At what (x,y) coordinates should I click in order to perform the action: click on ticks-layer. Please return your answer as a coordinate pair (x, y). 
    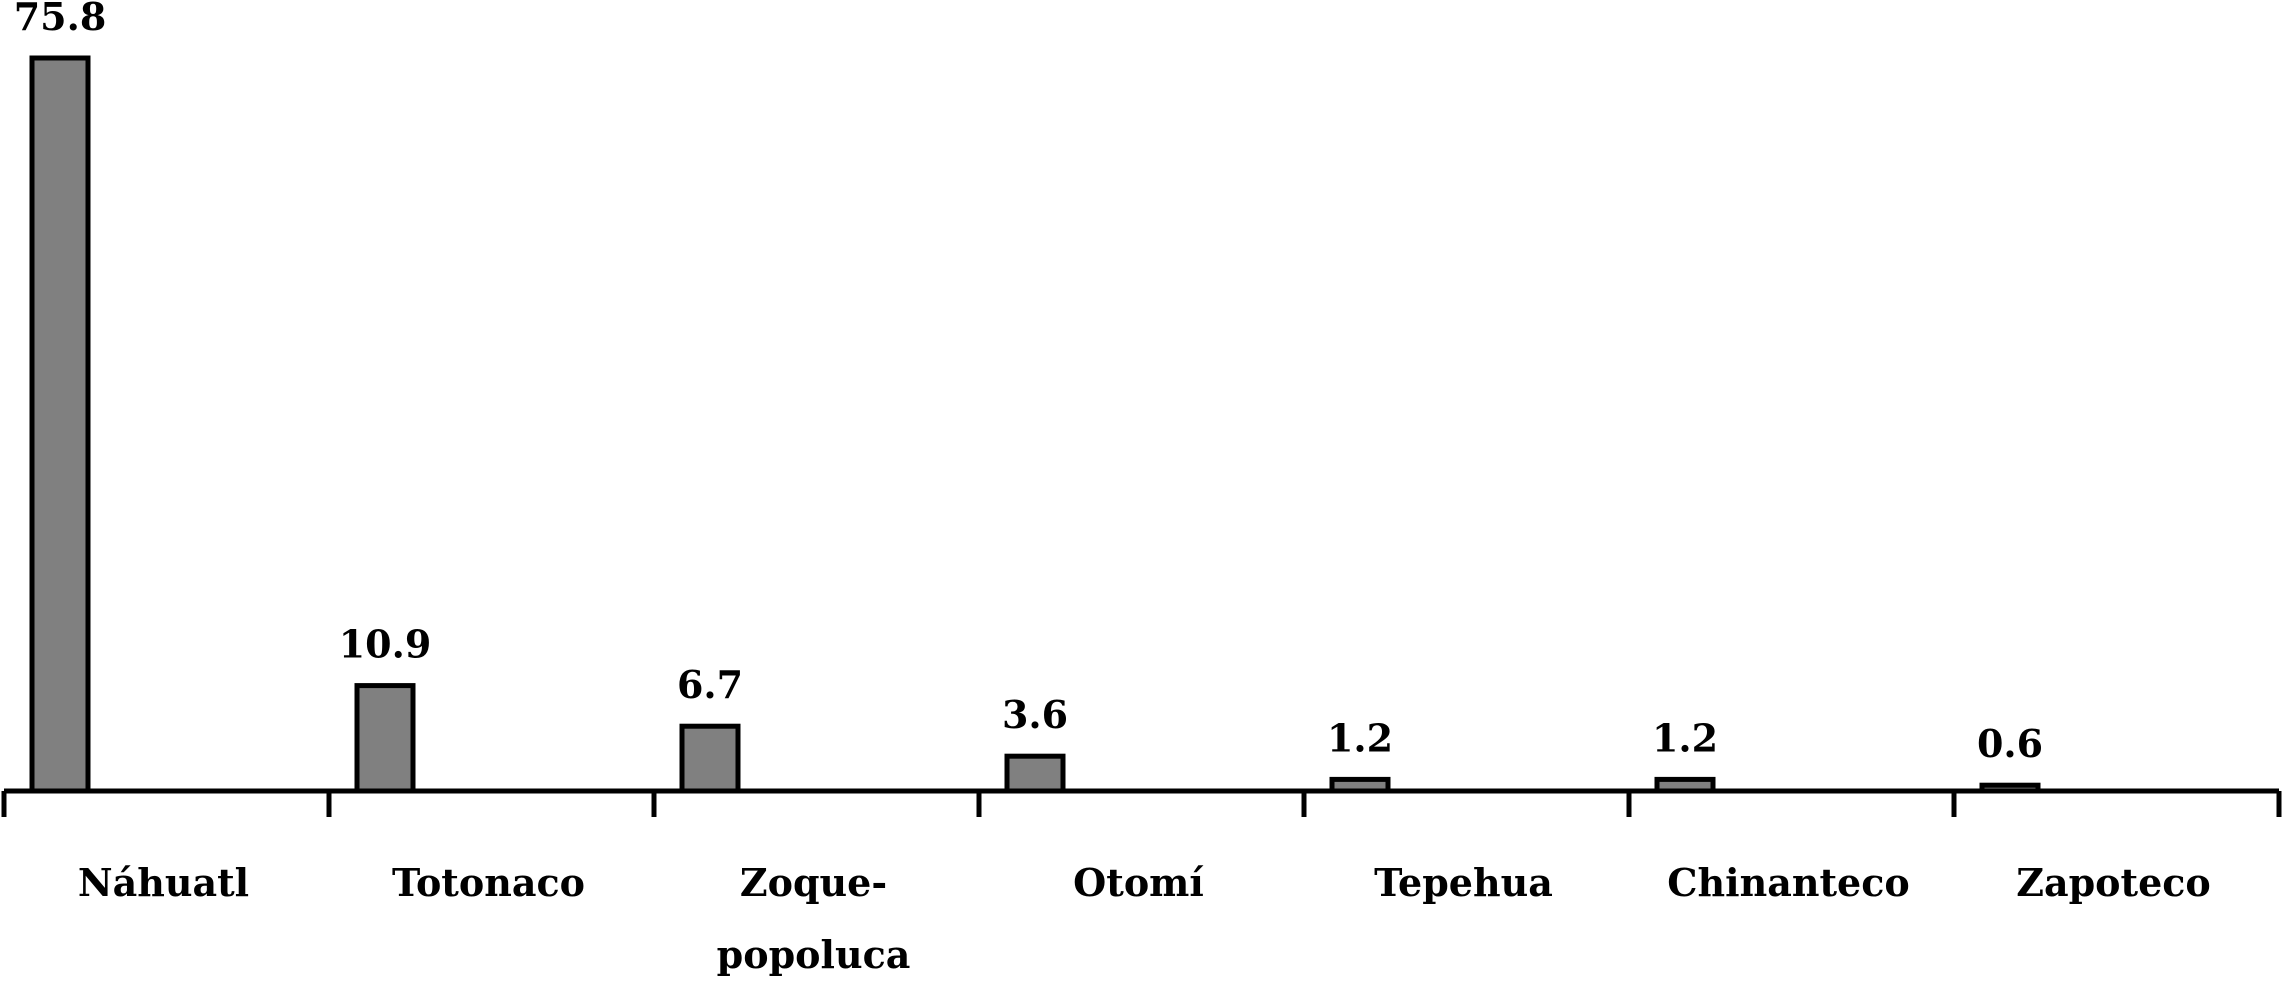
    Looking at the image, I should click on (1141, 804).